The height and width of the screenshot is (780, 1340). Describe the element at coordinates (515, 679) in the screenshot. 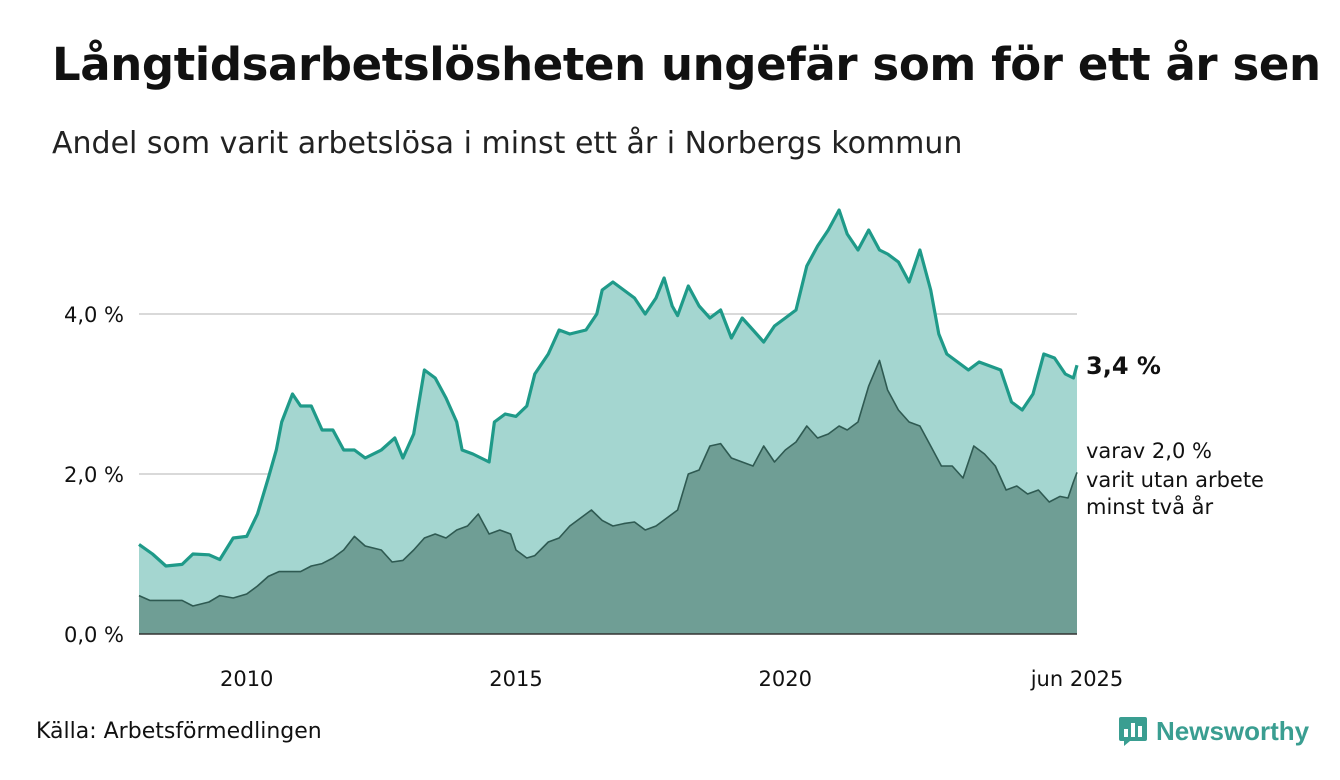

I see `x-tick-label: 2015` at that location.